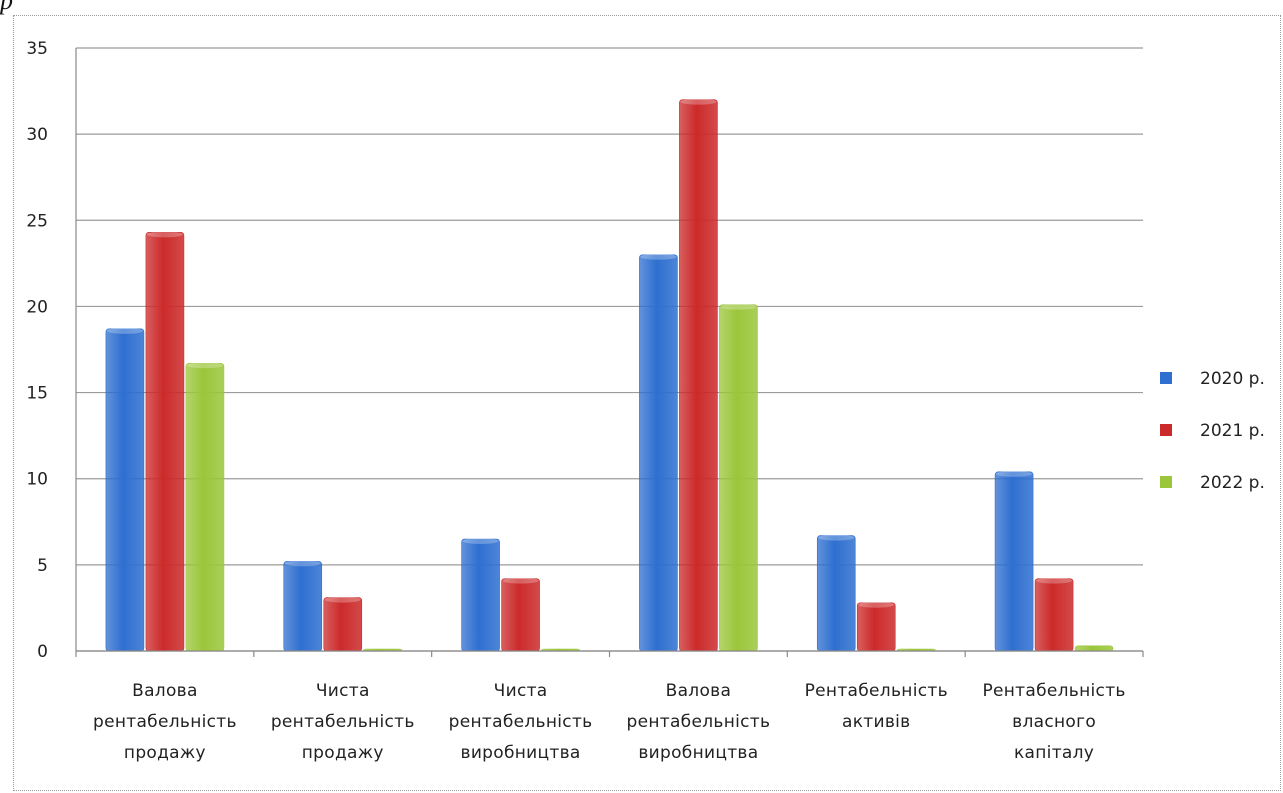 The width and height of the screenshot is (1283, 793). I want to click on y-tick-labels: 0 5 10 15 20 25 30 35, so click(37, 350).